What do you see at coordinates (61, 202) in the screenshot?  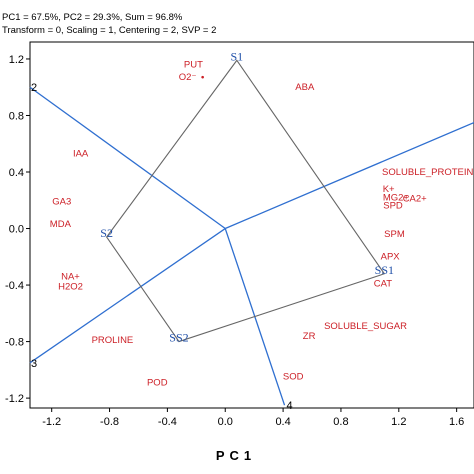 I see `variable-label: GA3` at bounding box center [61, 202].